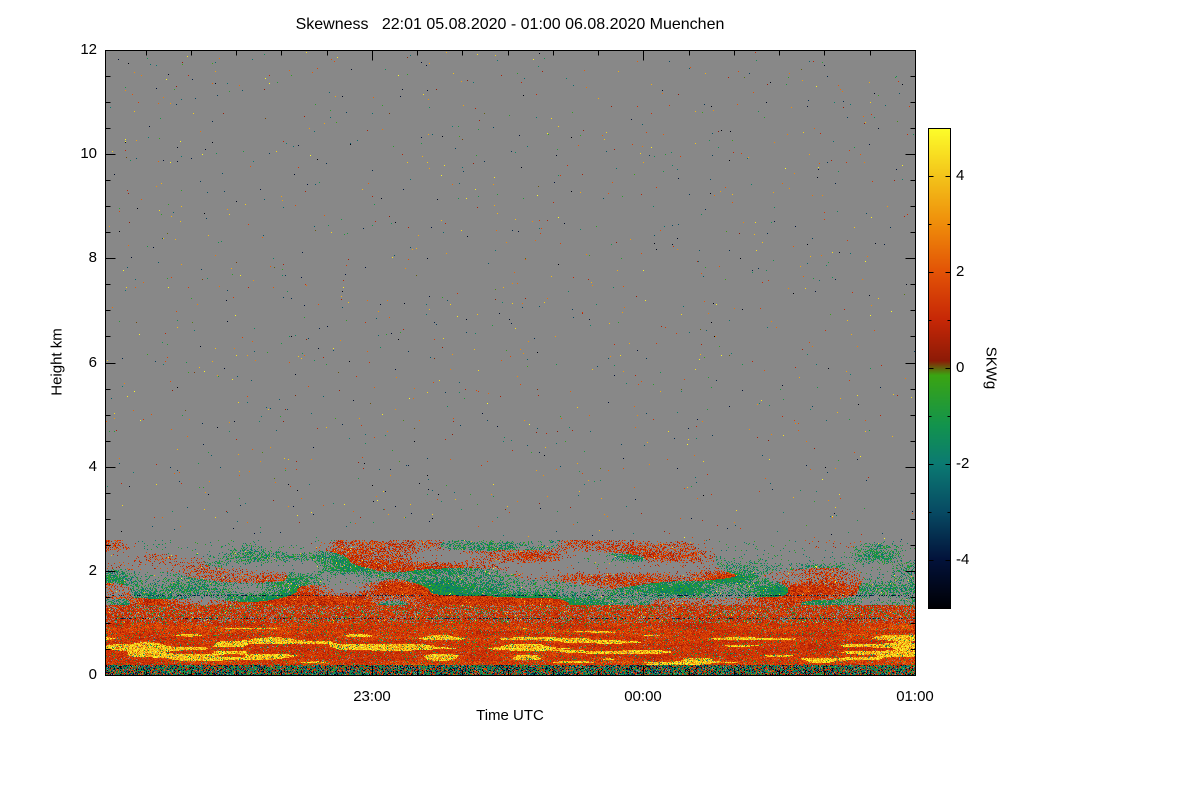 The image size is (1200, 800). I want to click on colorbar-tick-label: -2, so click(963, 463).